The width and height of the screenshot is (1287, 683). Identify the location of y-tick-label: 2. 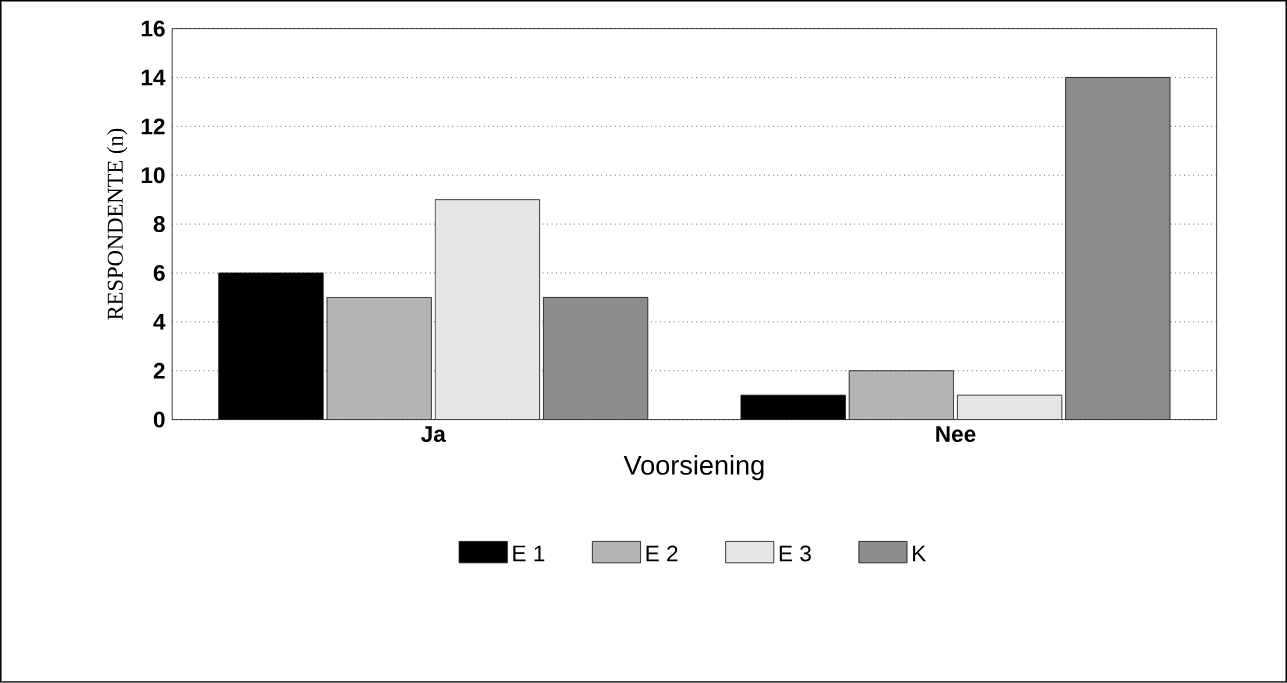
(159, 370).